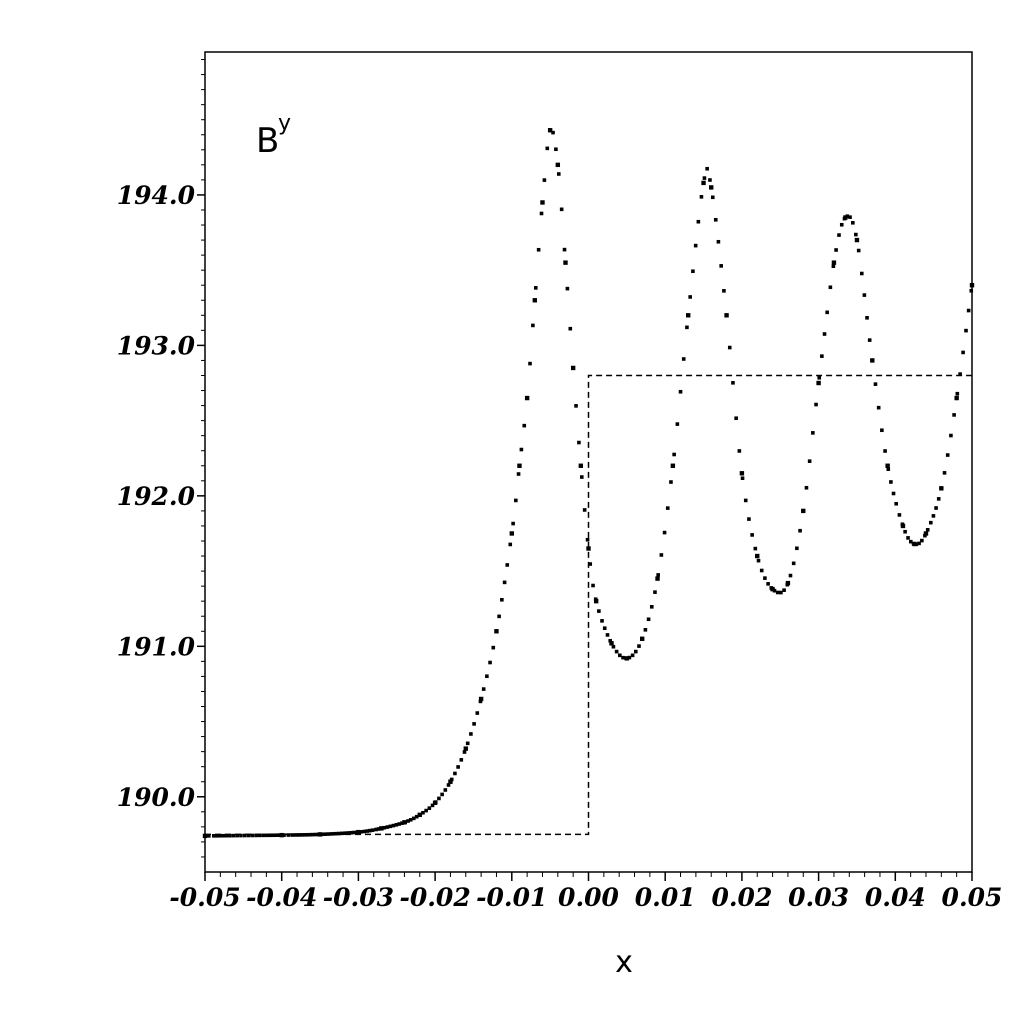 The height and width of the screenshot is (1024, 1024). I want to click on y-tick-label: 193.0, so click(156, 345).